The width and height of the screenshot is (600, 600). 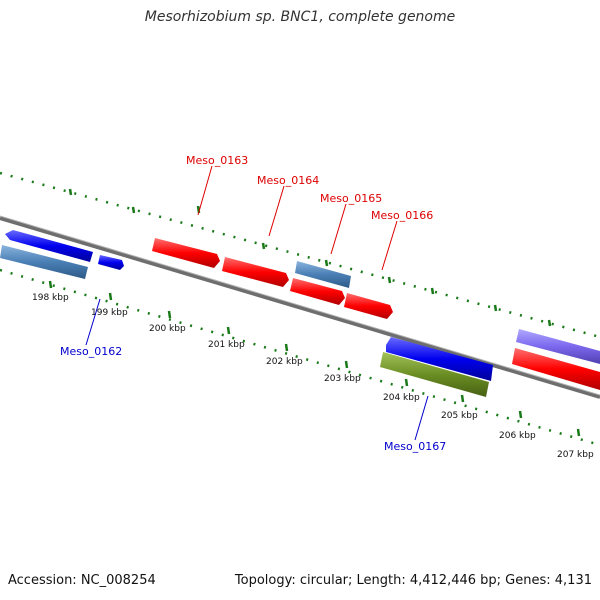 What do you see at coordinates (284, 362) in the screenshot?
I see `tick-label-202: 202 kbp` at bounding box center [284, 362].